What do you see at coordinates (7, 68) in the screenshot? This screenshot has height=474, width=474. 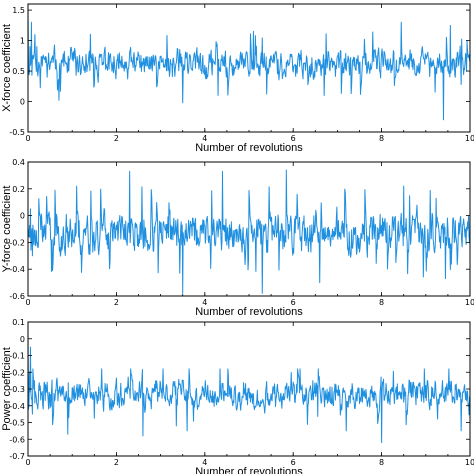 I see `y-axis-label: X-force coefficient` at bounding box center [7, 68].